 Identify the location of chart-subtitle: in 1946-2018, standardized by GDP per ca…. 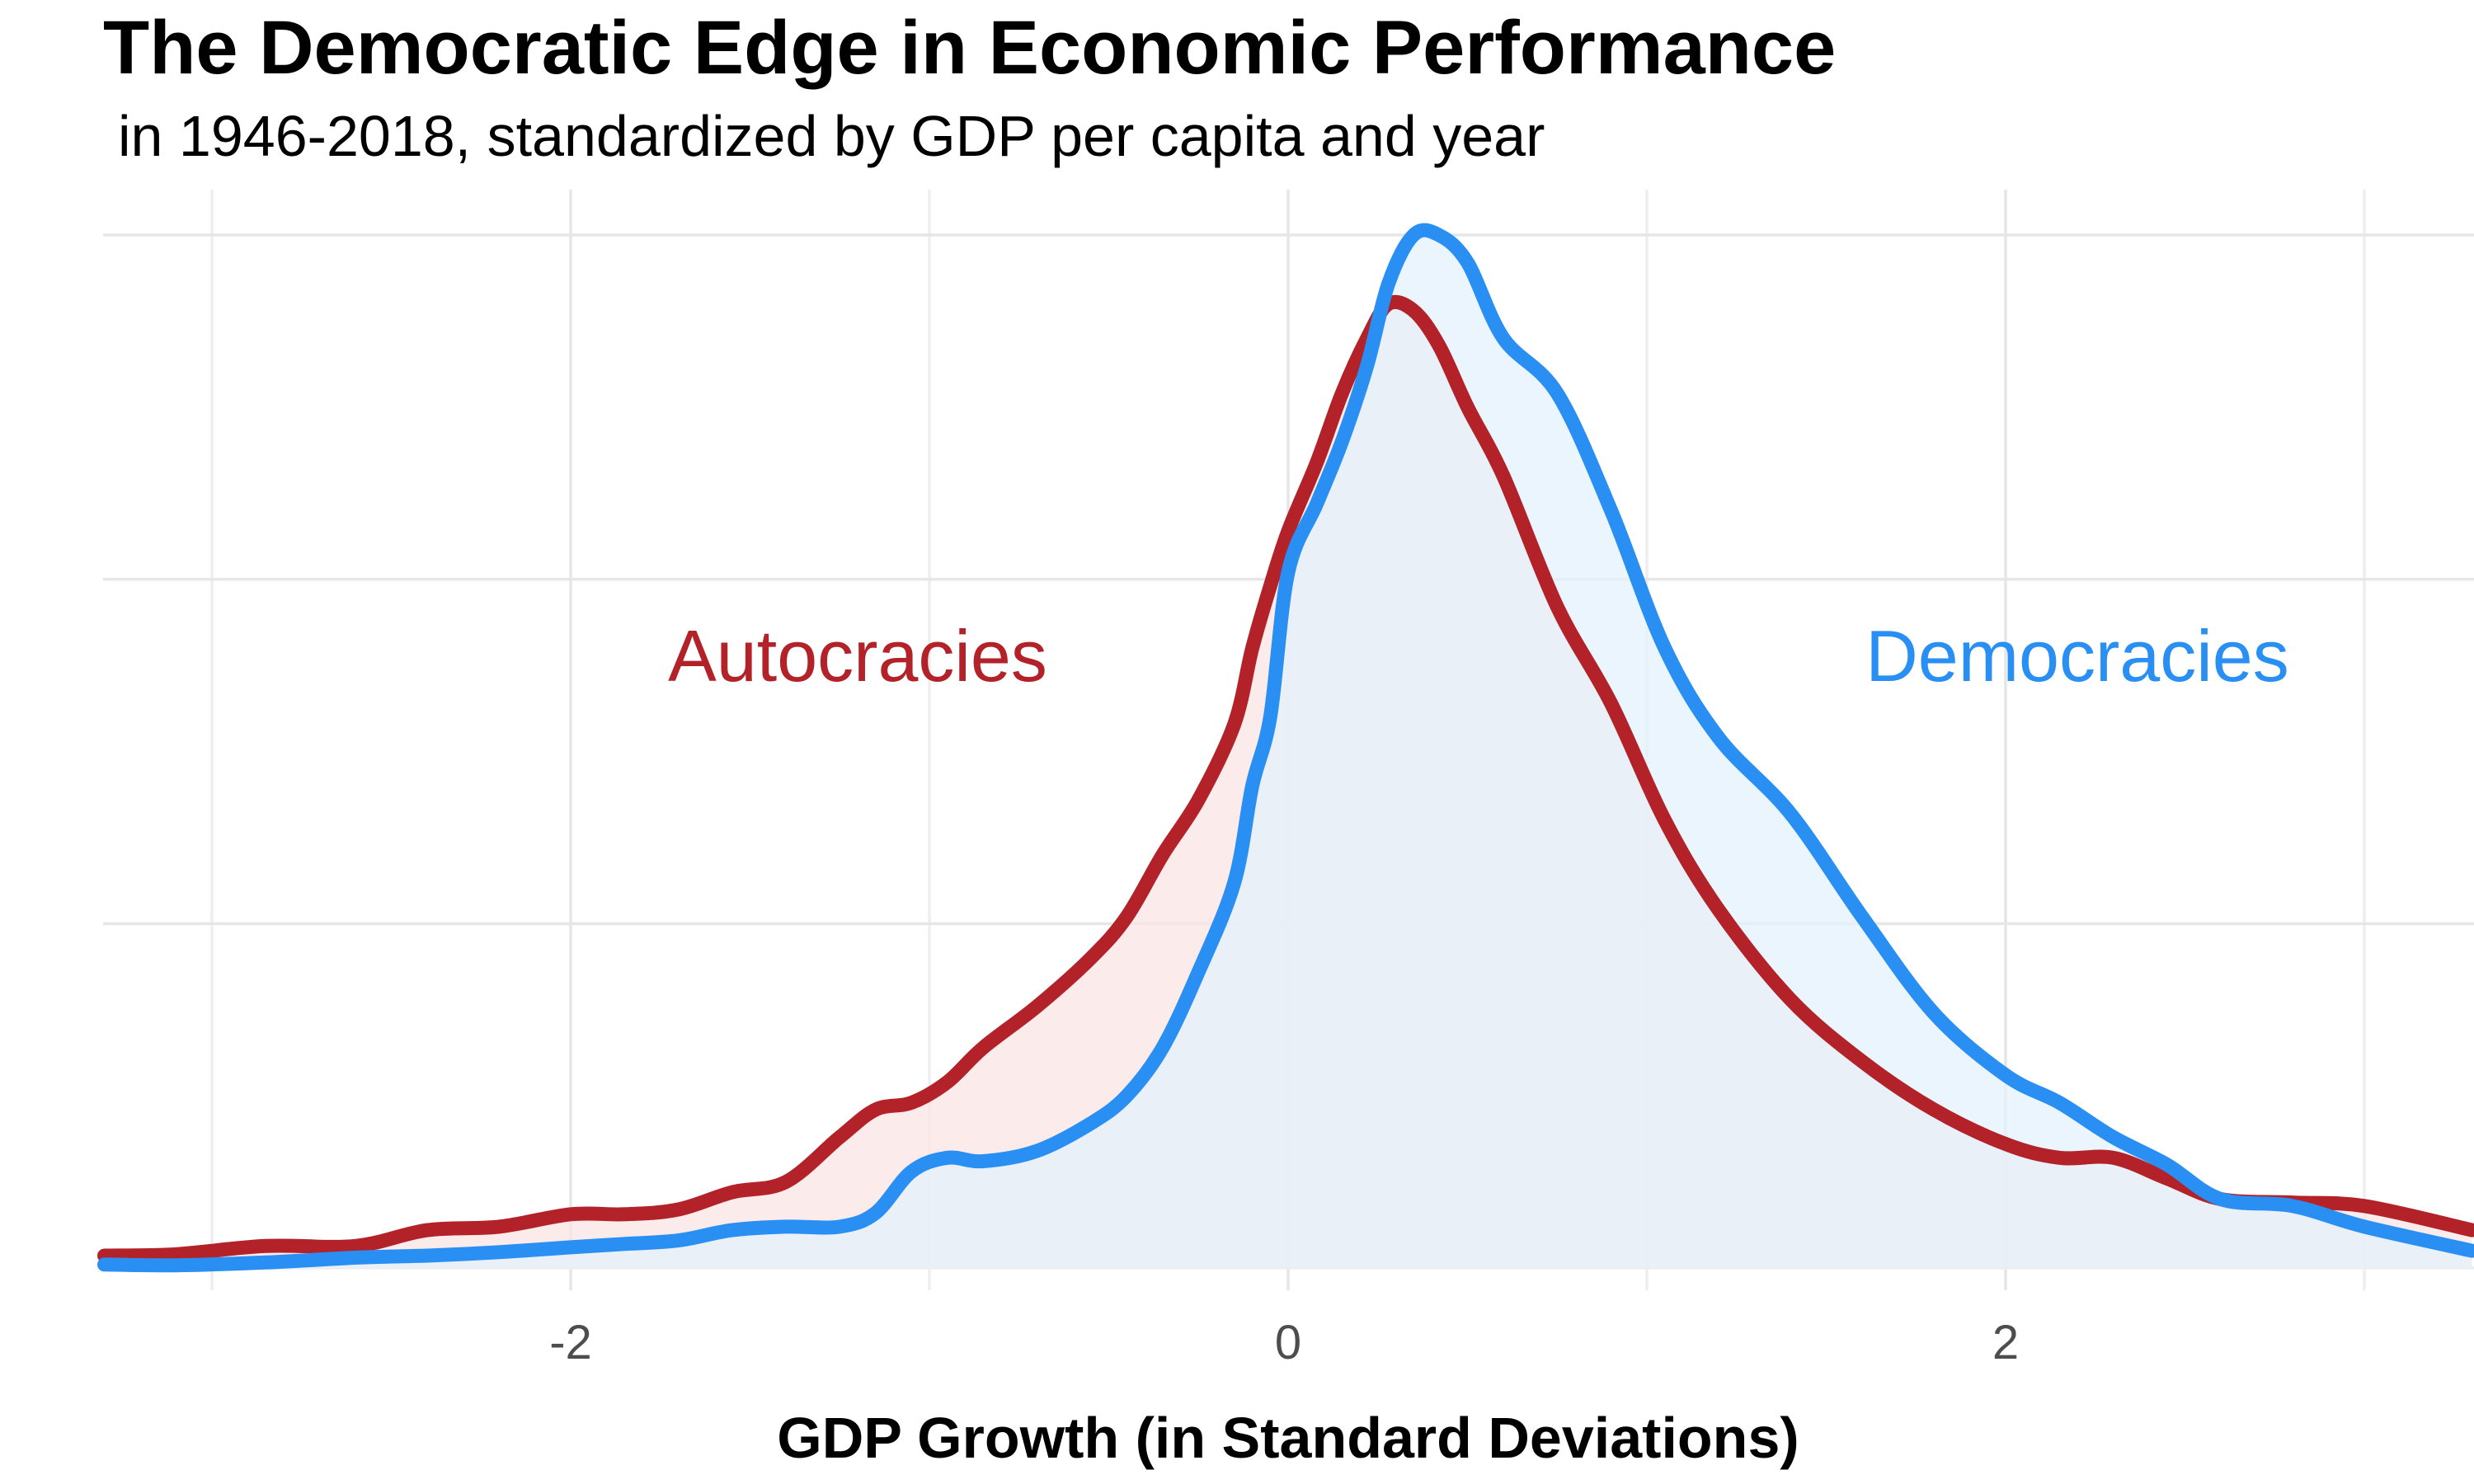
(831, 136).